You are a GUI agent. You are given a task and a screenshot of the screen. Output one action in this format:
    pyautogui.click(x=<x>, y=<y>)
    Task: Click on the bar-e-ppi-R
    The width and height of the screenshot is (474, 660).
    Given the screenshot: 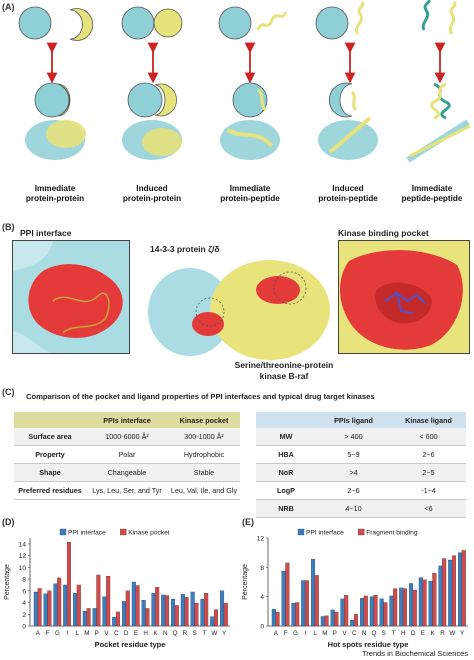 What is the action you would take?
    pyautogui.click(x=440, y=596)
    